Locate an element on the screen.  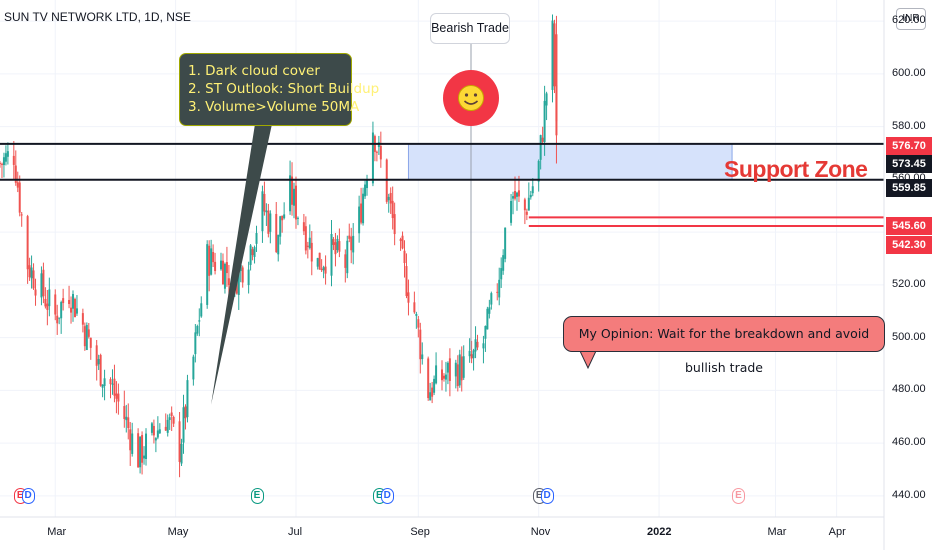
bearish-trade-label: Bearish Trade is located at coordinates (470, 28).